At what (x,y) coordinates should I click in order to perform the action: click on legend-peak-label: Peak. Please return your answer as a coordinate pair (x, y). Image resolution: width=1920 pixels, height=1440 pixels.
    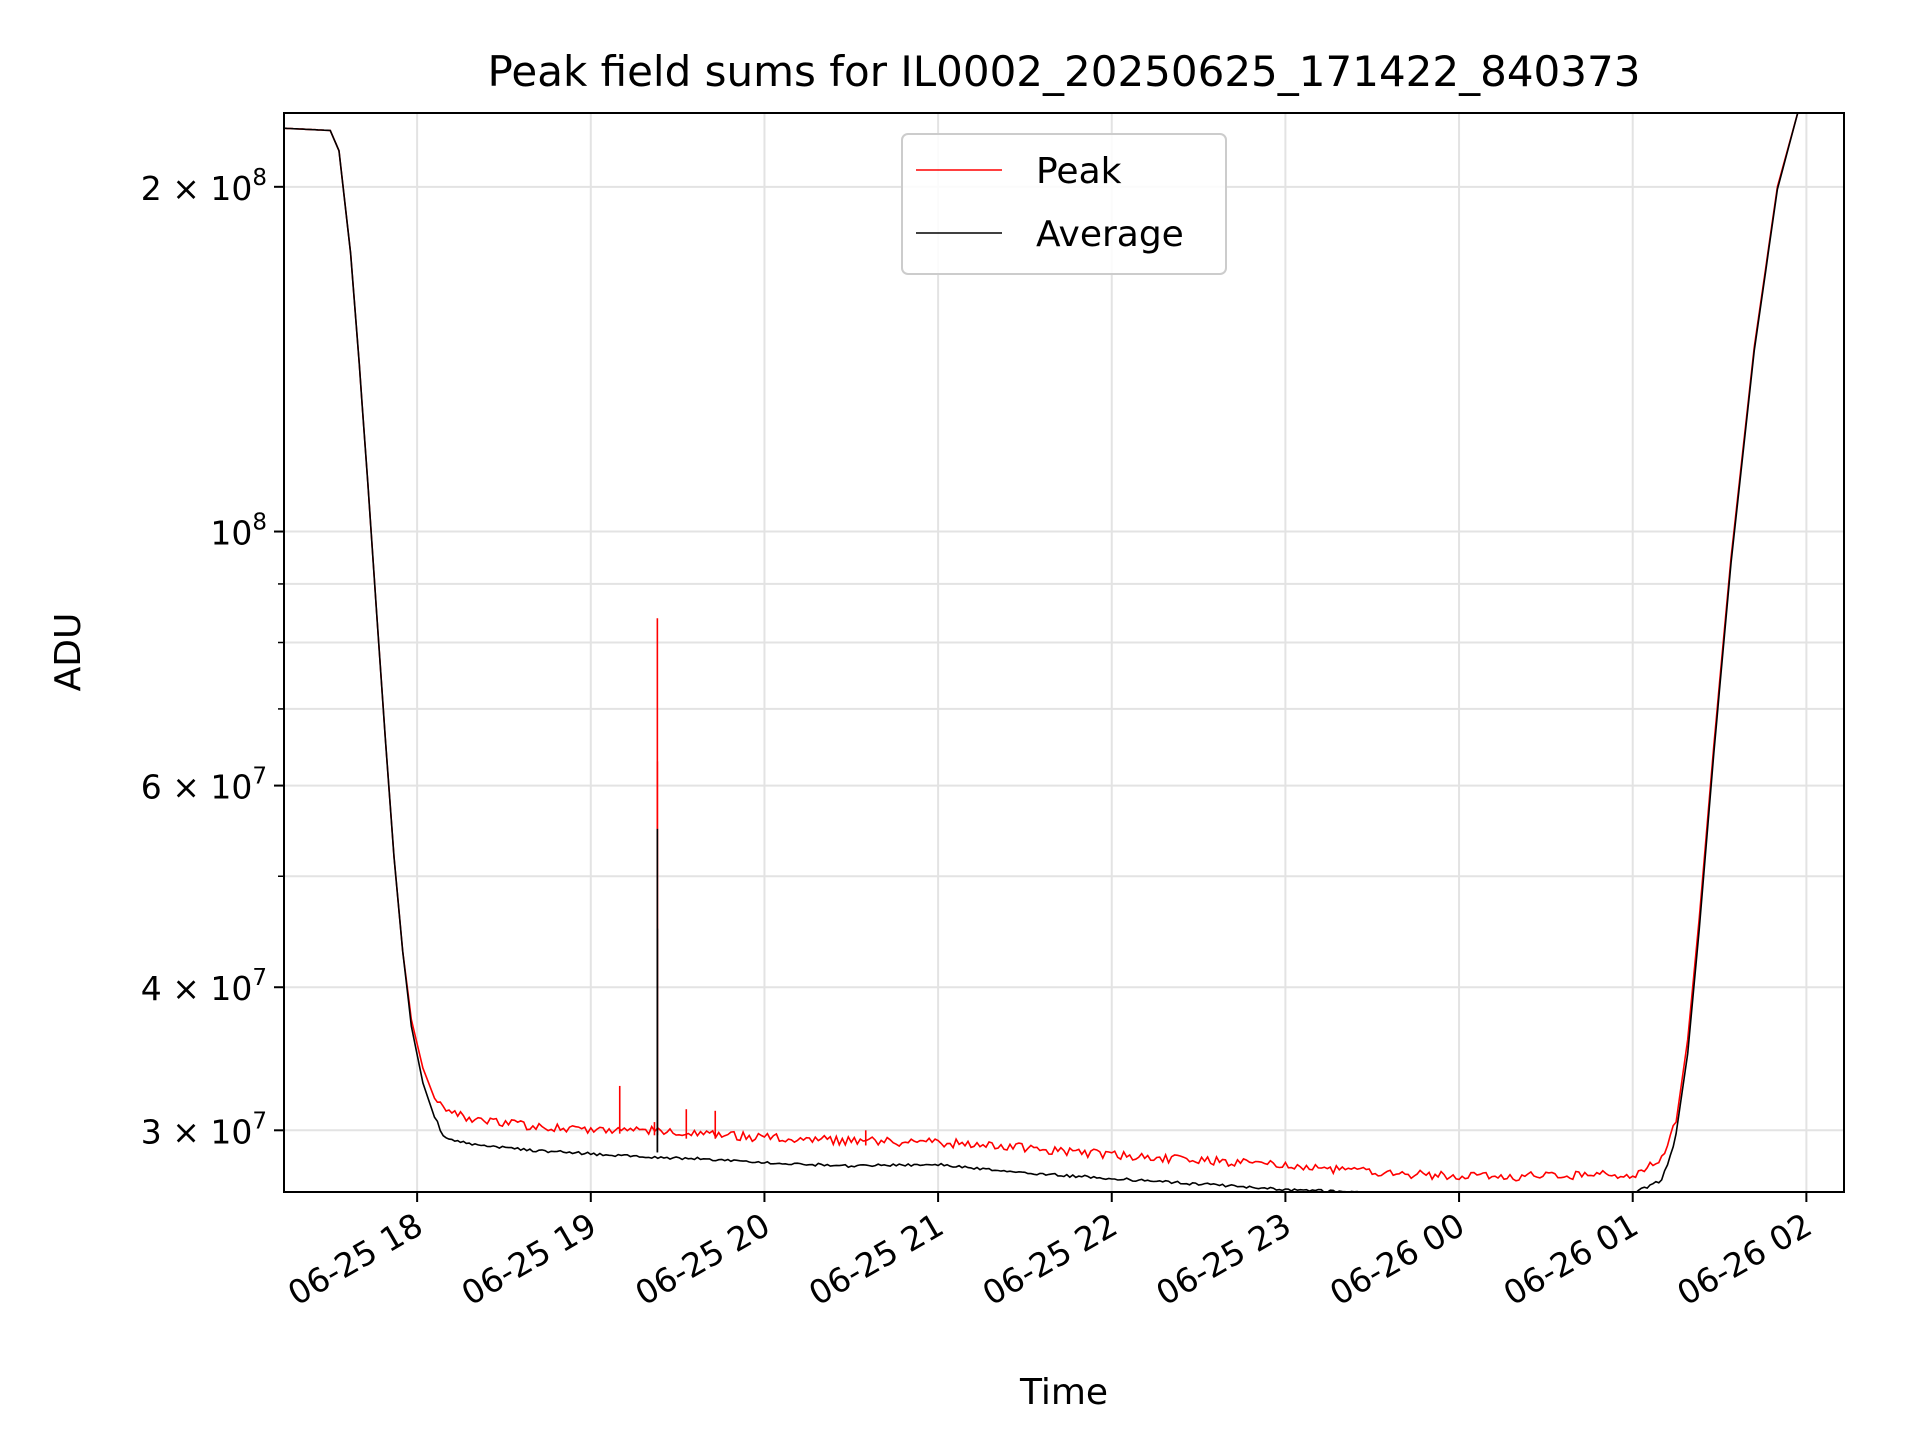
    Looking at the image, I should click on (1079, 171).